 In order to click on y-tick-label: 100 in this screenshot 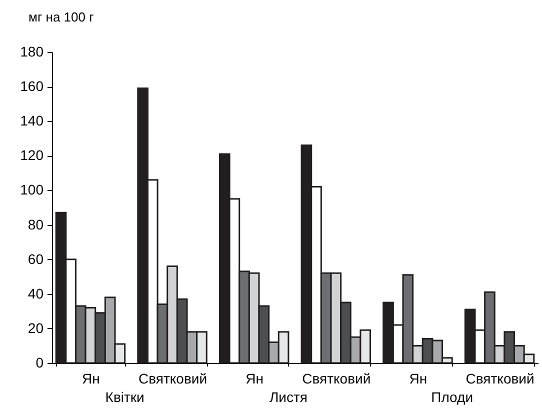, I will do `click(32, 190)`.